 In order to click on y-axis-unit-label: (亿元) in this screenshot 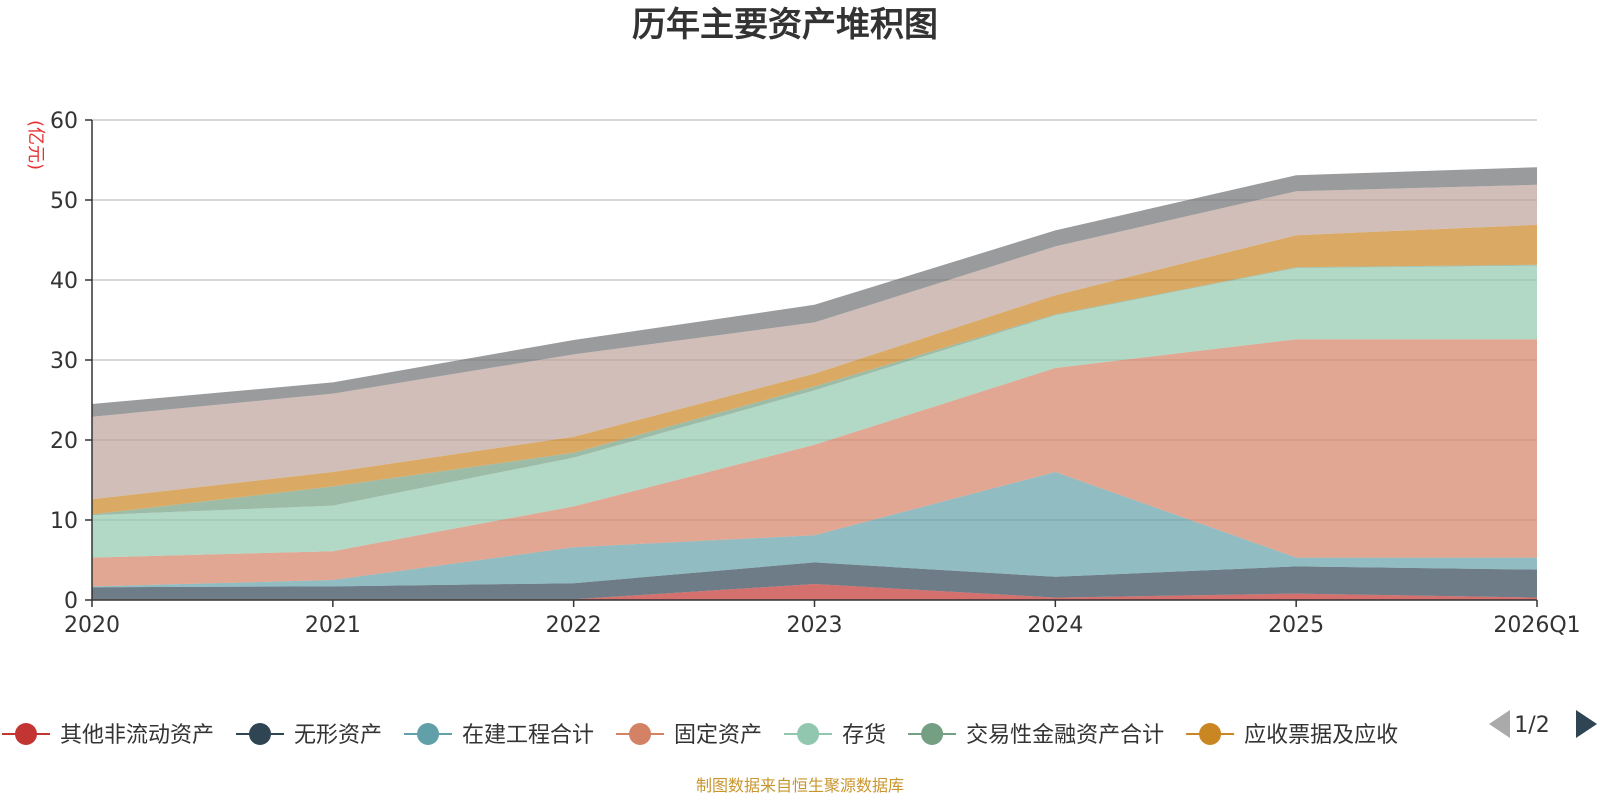, I will do `click(35, 145)`.